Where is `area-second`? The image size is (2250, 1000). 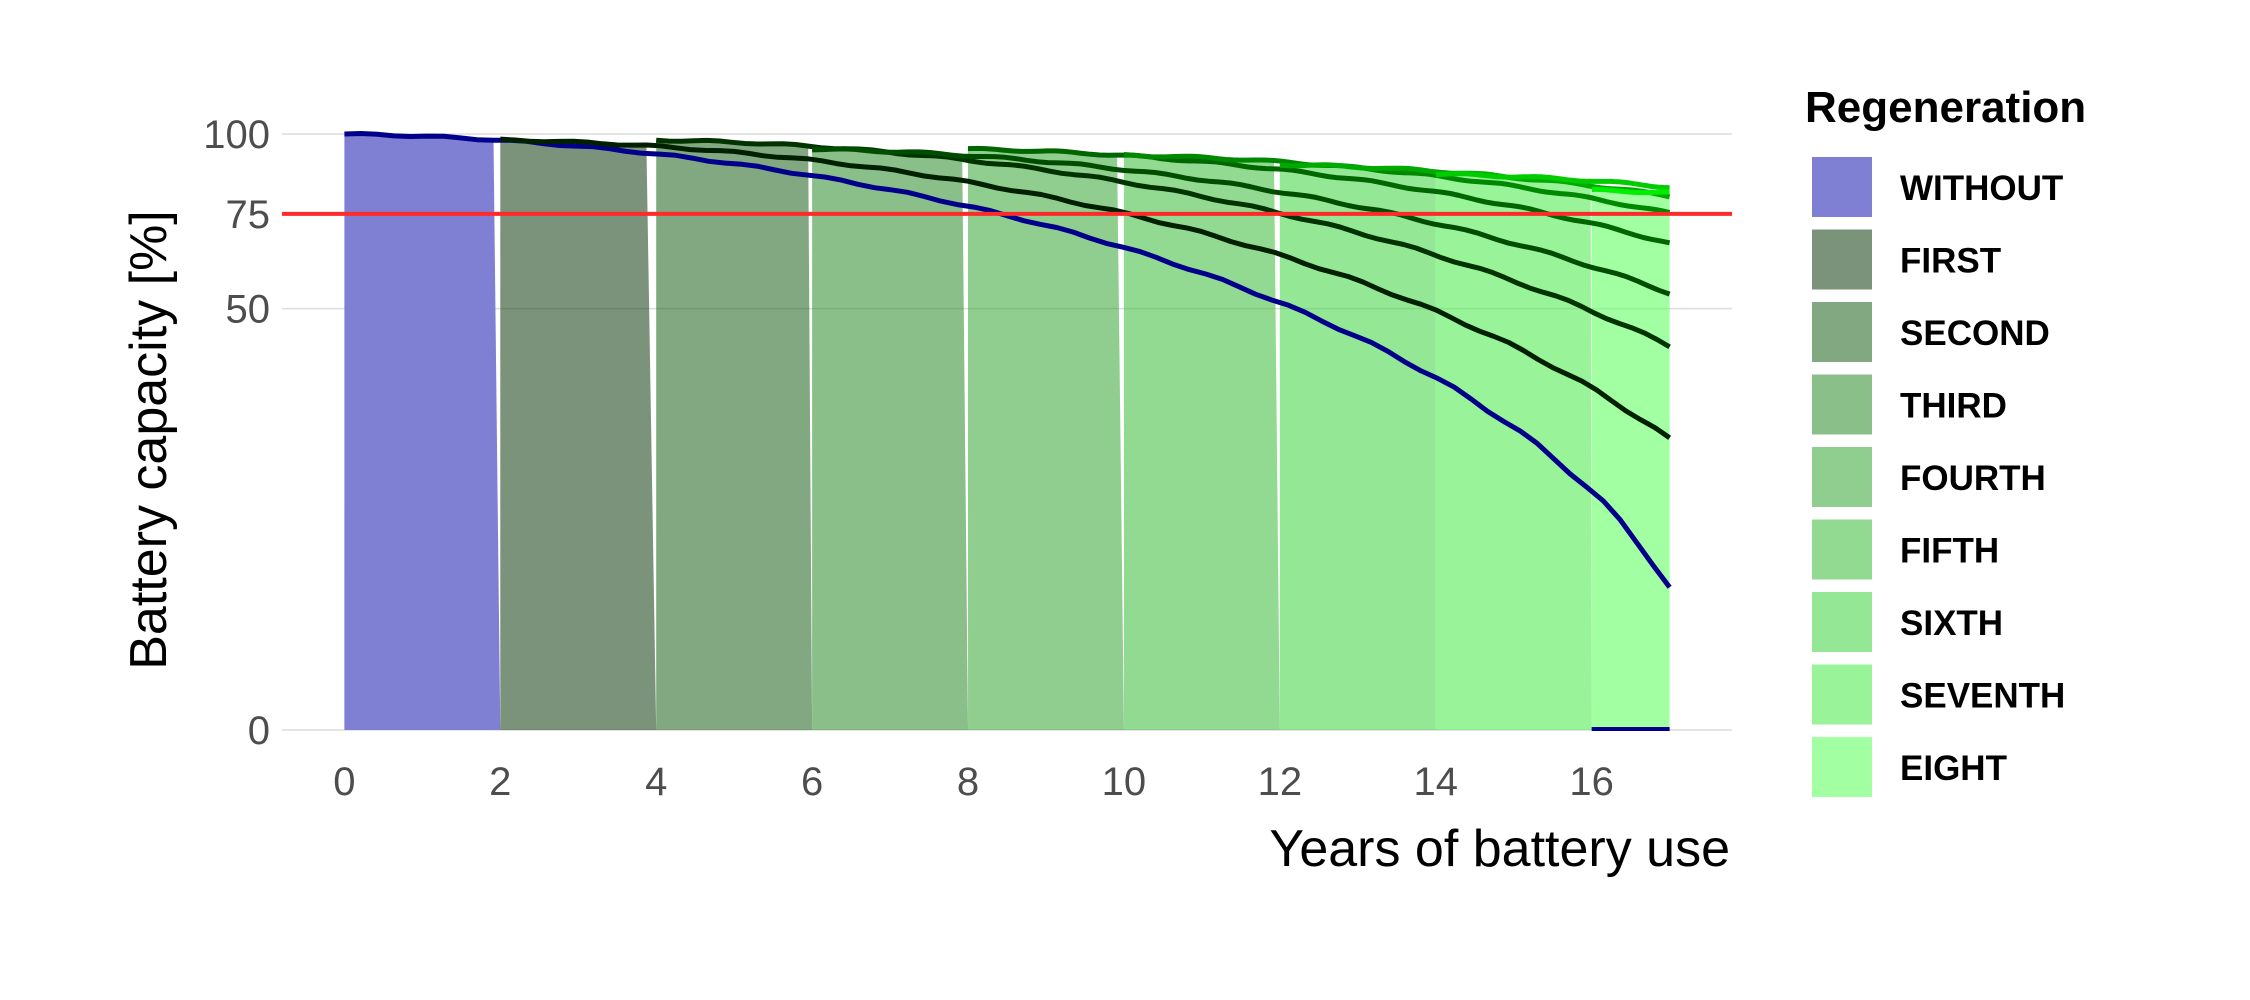 area-second is located at coordinates (734, 435).